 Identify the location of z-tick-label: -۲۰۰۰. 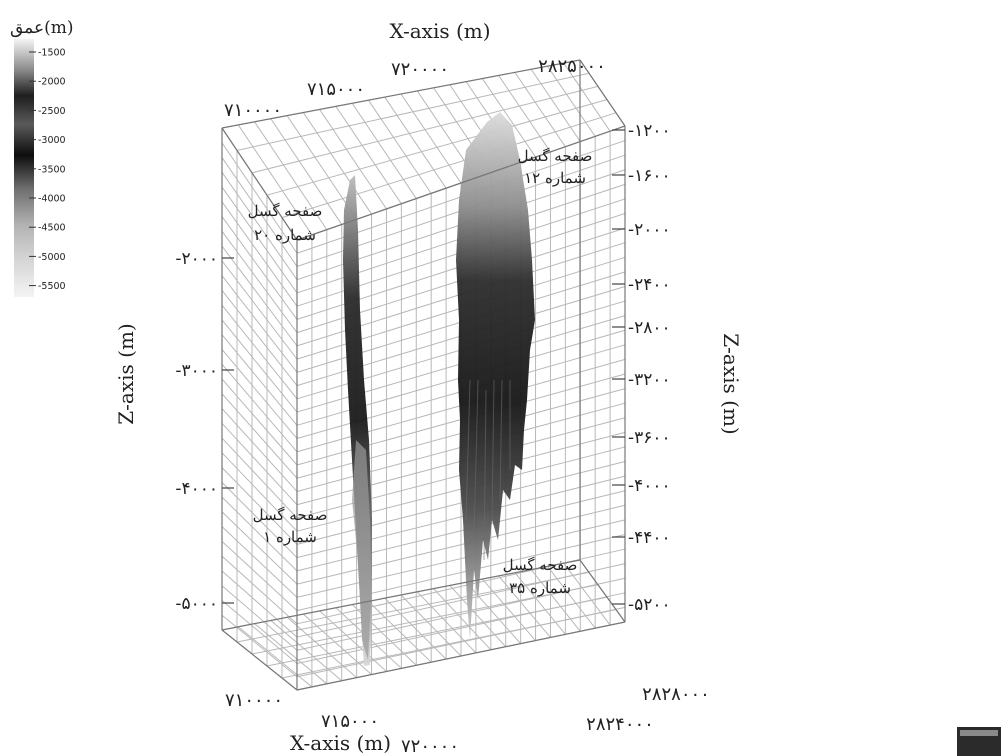
(649, 230).